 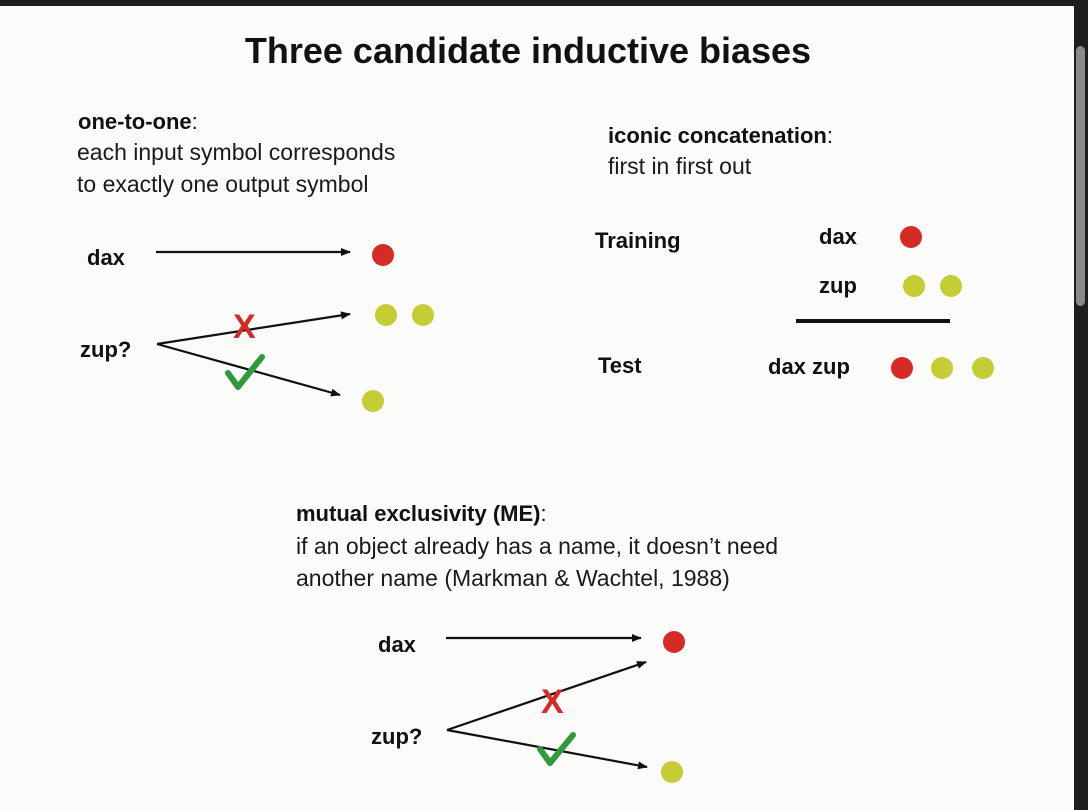 I want to click on one-to-one-zup-upper-arrow, so click(x=253, y=328).